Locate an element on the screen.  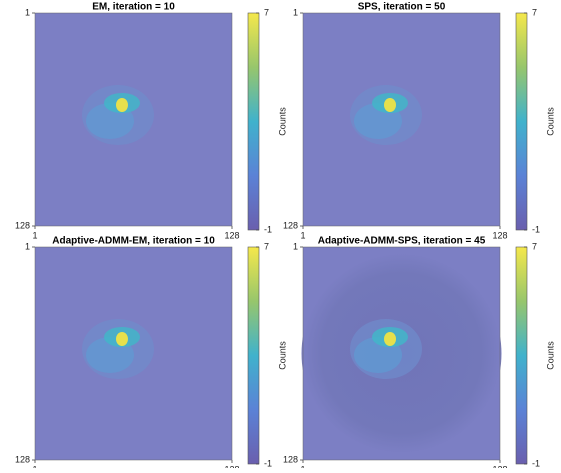
panel-title: SPS, iteration = 50 is located at coordinates (402, 7).